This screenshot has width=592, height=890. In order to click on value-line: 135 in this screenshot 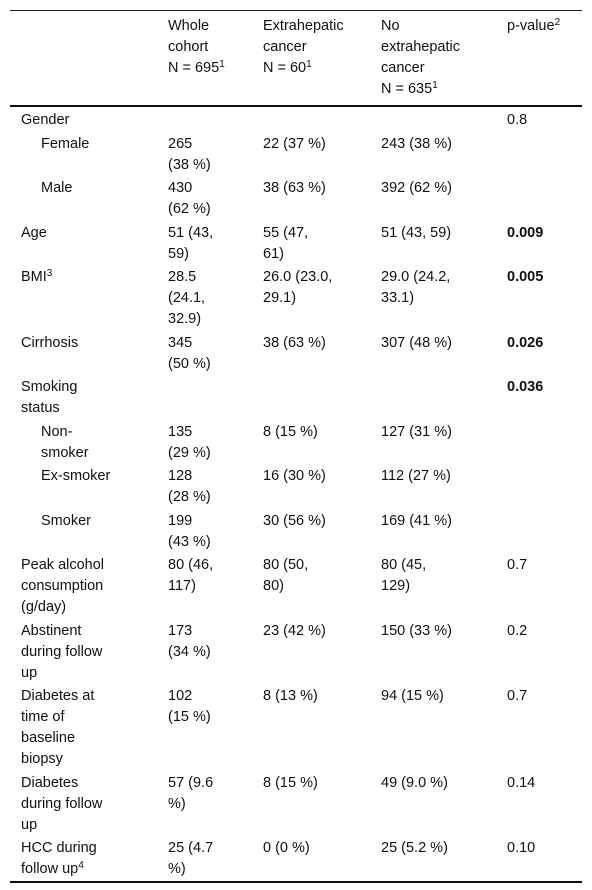, I will do `click(210, 432)`.